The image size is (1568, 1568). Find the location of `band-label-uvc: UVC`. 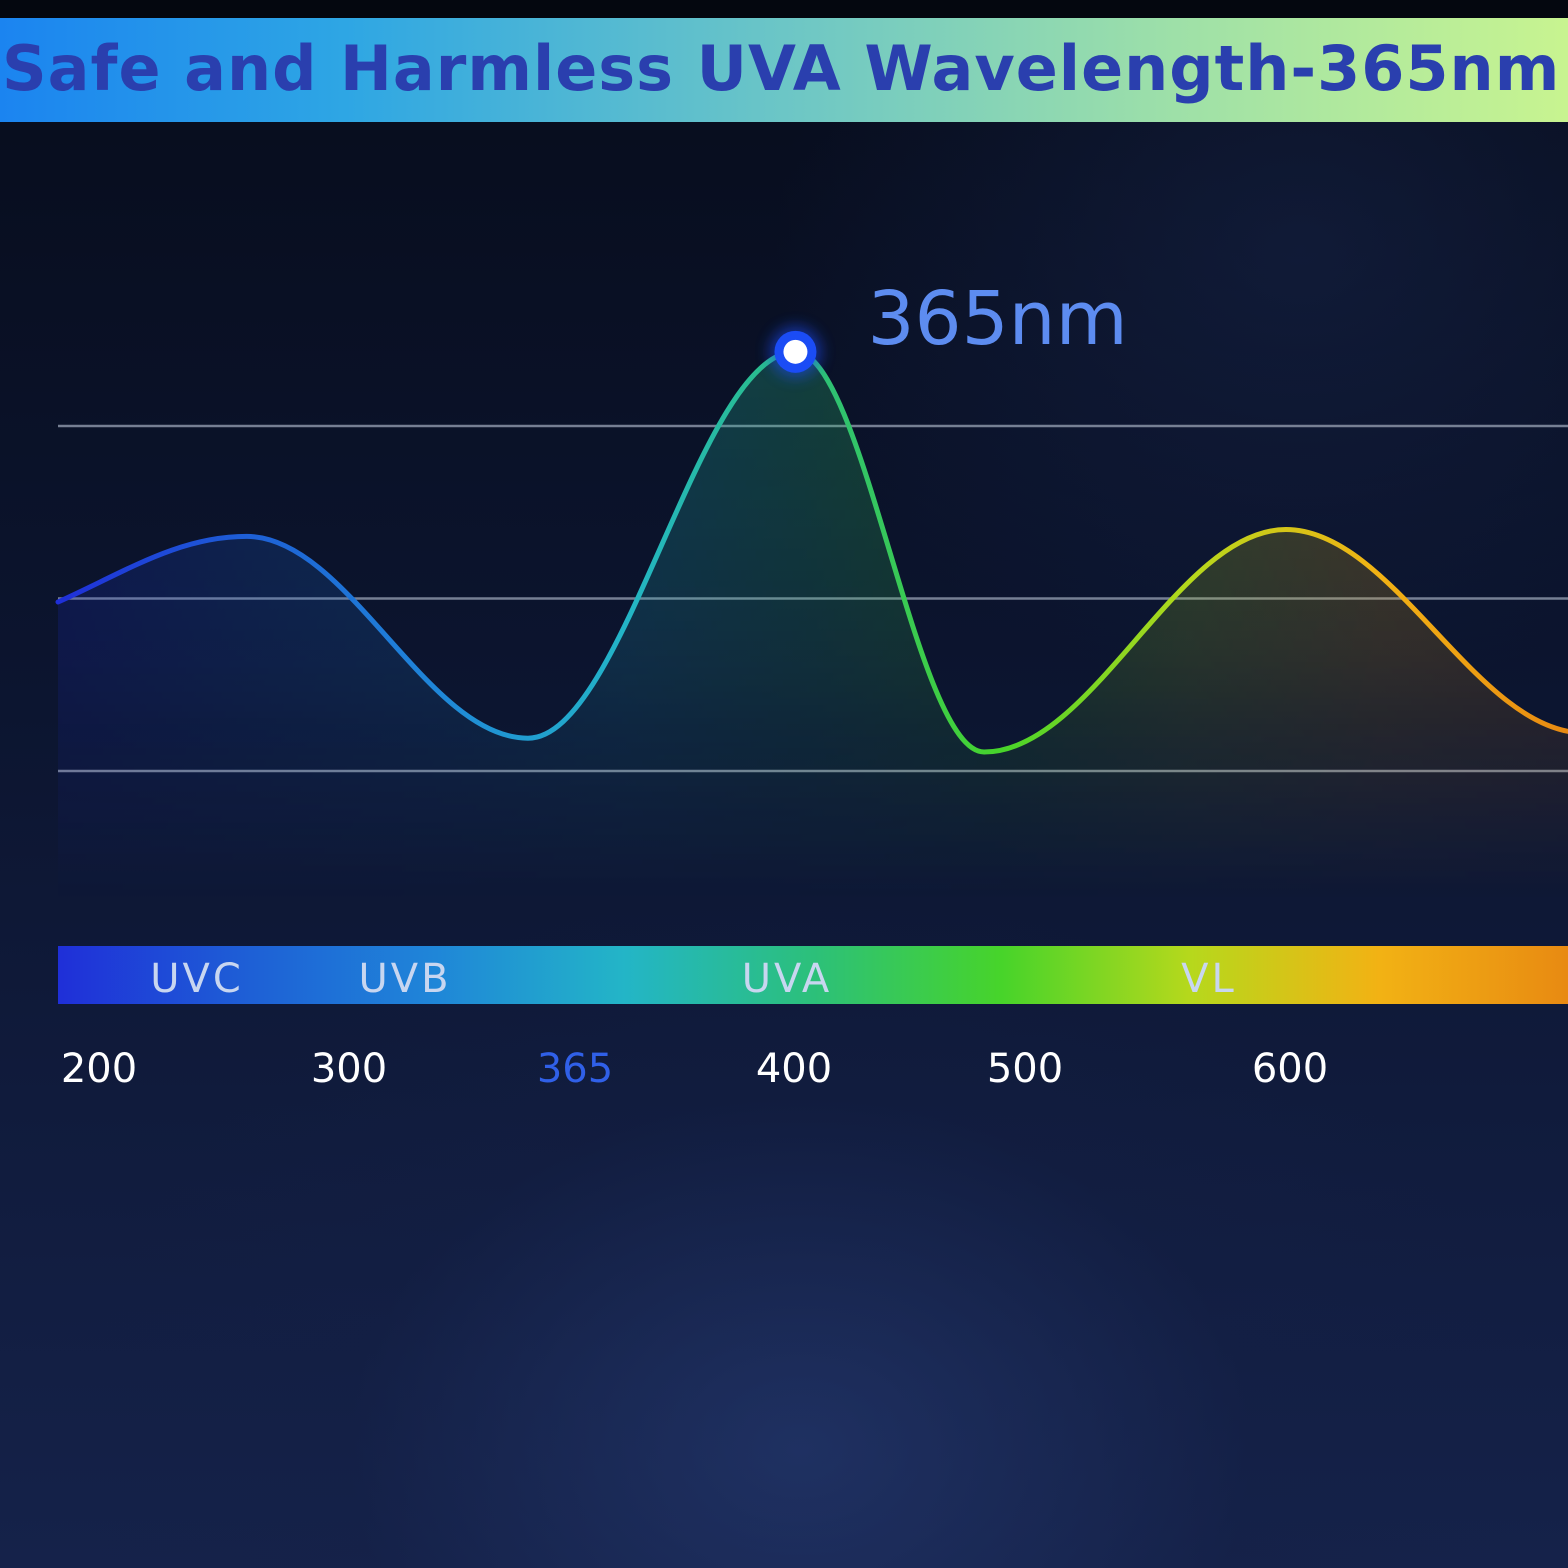

band-label-uvc: UVC is located at coordinates (197, 979).